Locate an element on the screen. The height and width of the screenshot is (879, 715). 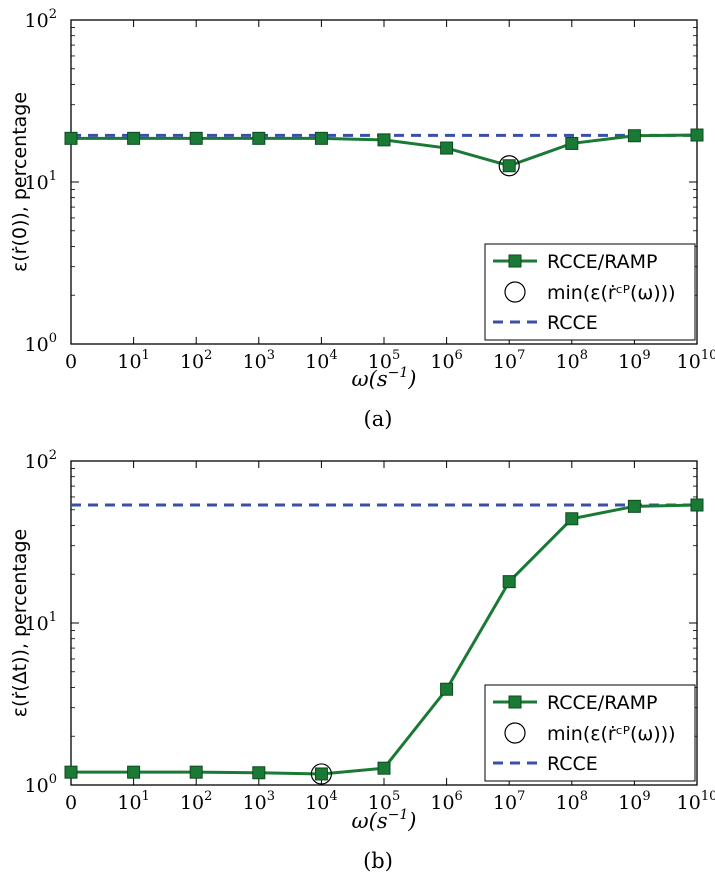
panel-caption: (a) is located at coordinates (378, 419).